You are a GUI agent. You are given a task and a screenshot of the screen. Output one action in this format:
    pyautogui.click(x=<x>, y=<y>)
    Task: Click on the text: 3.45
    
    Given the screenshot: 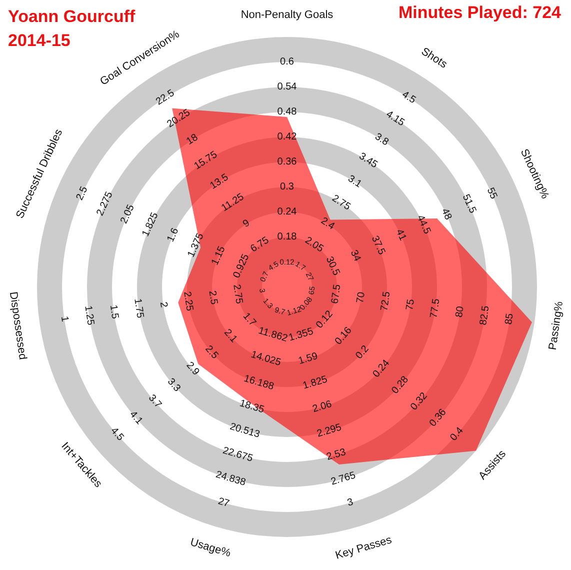 What is the action you would take?
    pyautogui.click(x=368, y=160)
    